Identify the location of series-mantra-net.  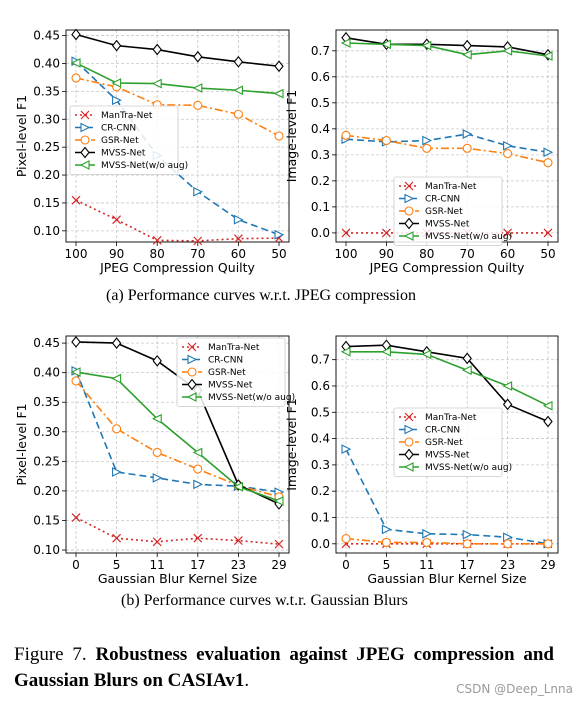
(177, 220).